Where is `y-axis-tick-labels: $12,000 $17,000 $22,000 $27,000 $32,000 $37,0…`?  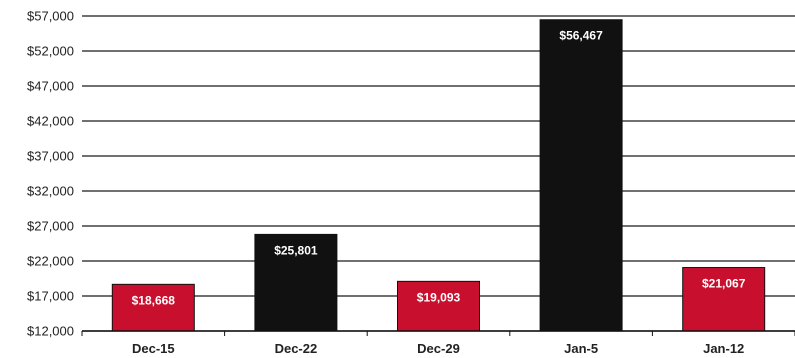 y-axis-tick-labels: $12,000 $17,000 $22,000 $27,000 $32,000 $37,0… is located at coordinates (50, 174).